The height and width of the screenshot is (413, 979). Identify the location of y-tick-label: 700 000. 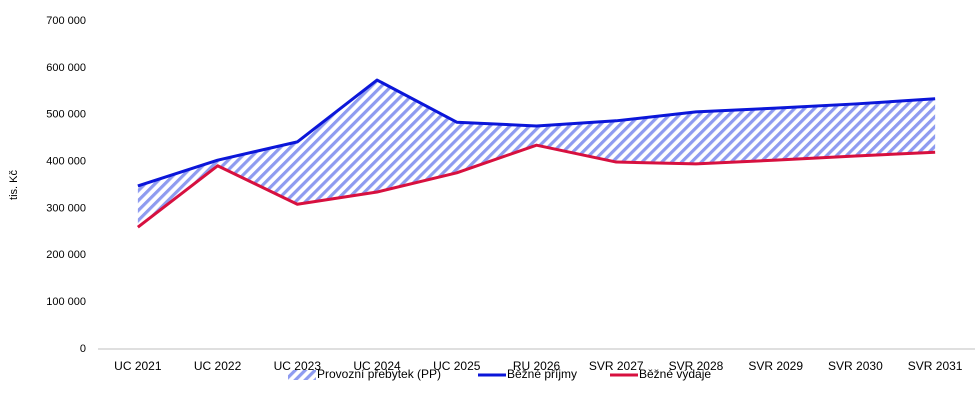
(66, 21).